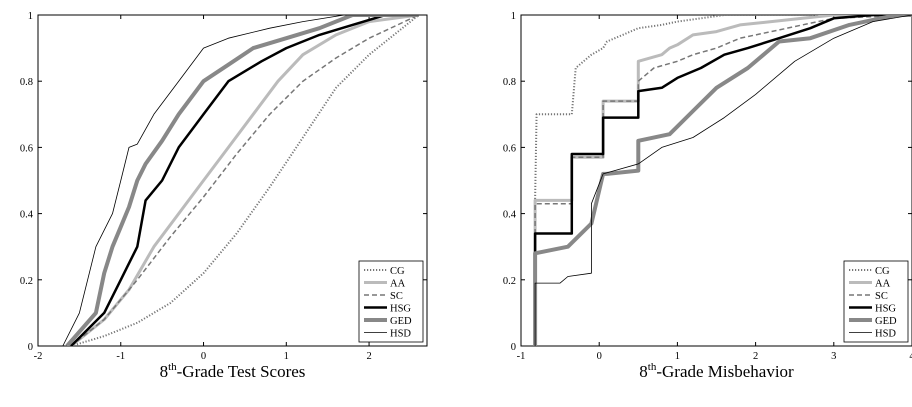 The height and width of the screenshot is (407, 912). I want to click on x-axis-label: 8th-Grade Test Scores, so click(233, 371).